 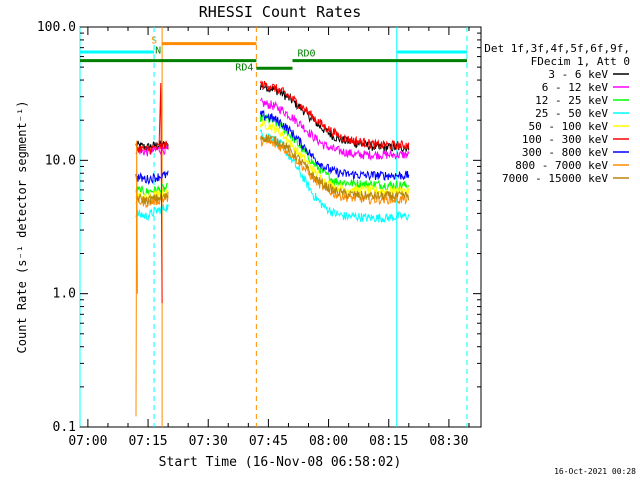 What do you see at coordinates (64, 294) in the screenshot?
I see `y-tick-label: 1.0` at bounding box center [64, 294].